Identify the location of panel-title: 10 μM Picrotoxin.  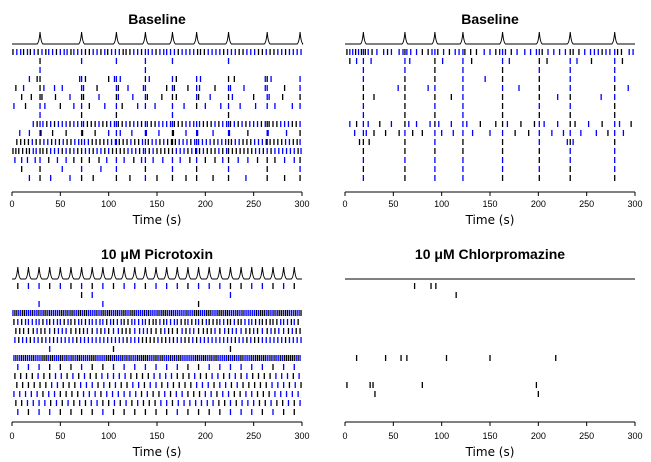
(157, 254).